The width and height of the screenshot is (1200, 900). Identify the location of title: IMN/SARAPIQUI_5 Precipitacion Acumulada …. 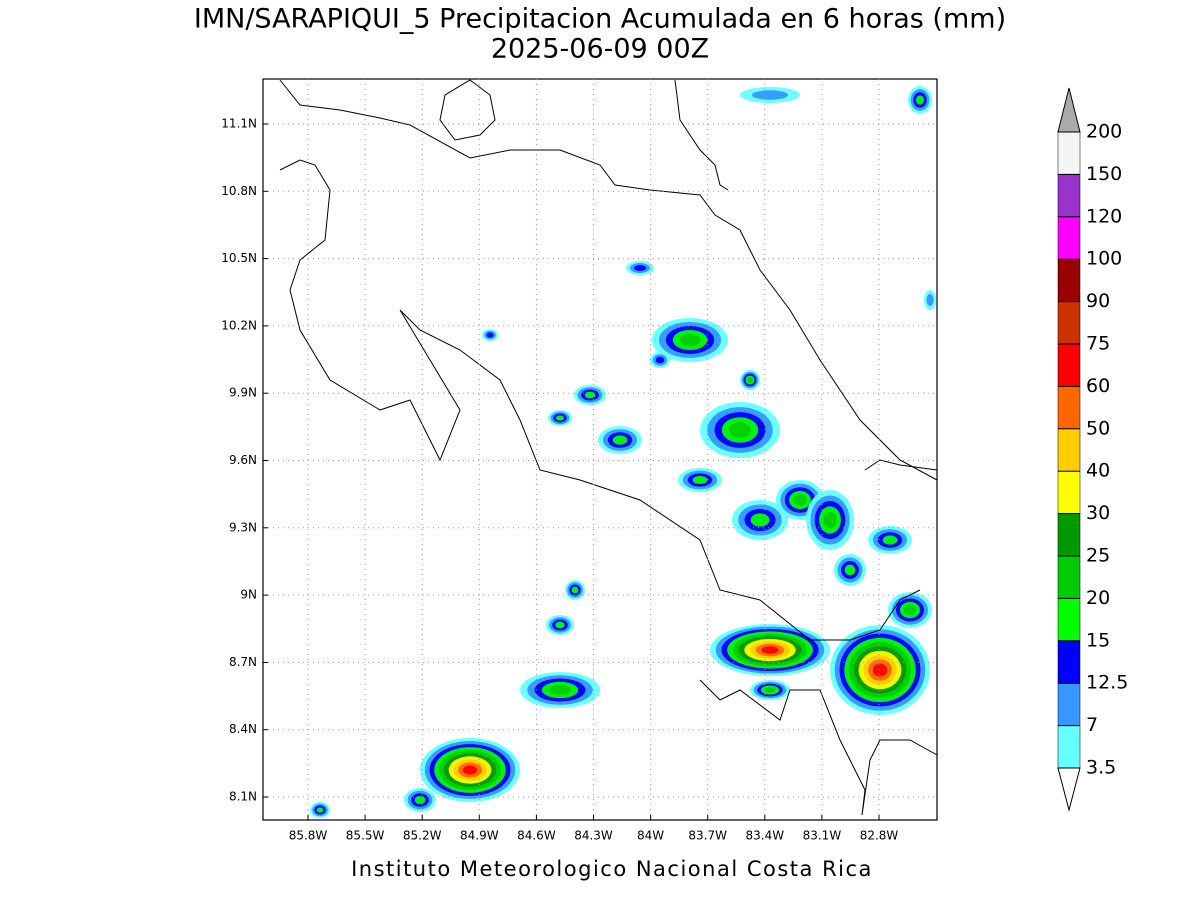
(600, 19).